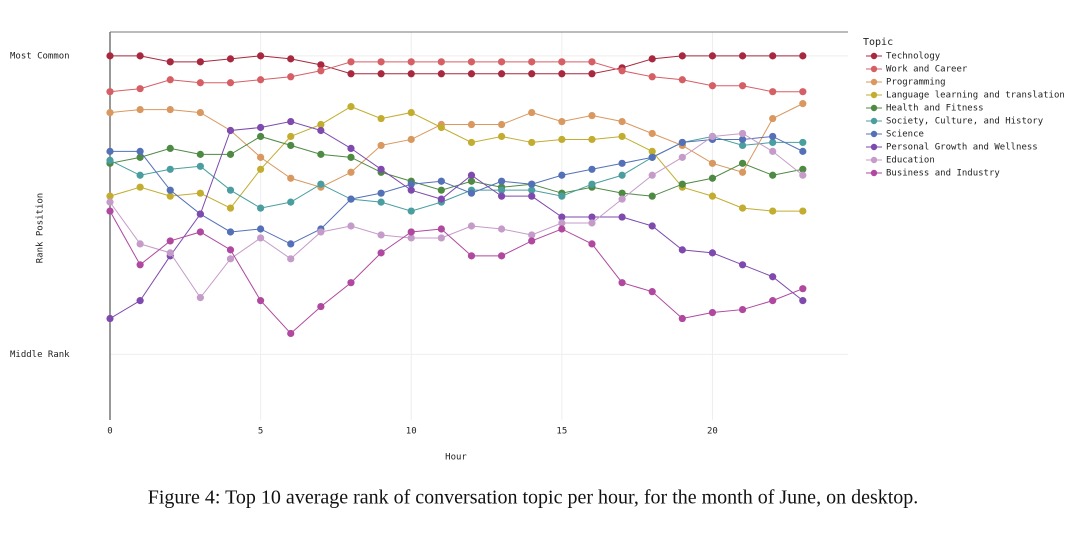 The height and width of the screenshot is (538, 1080). Describe the element at coordinates (905, 135) in the screenshot. I see `legend-label: Science` at that location.